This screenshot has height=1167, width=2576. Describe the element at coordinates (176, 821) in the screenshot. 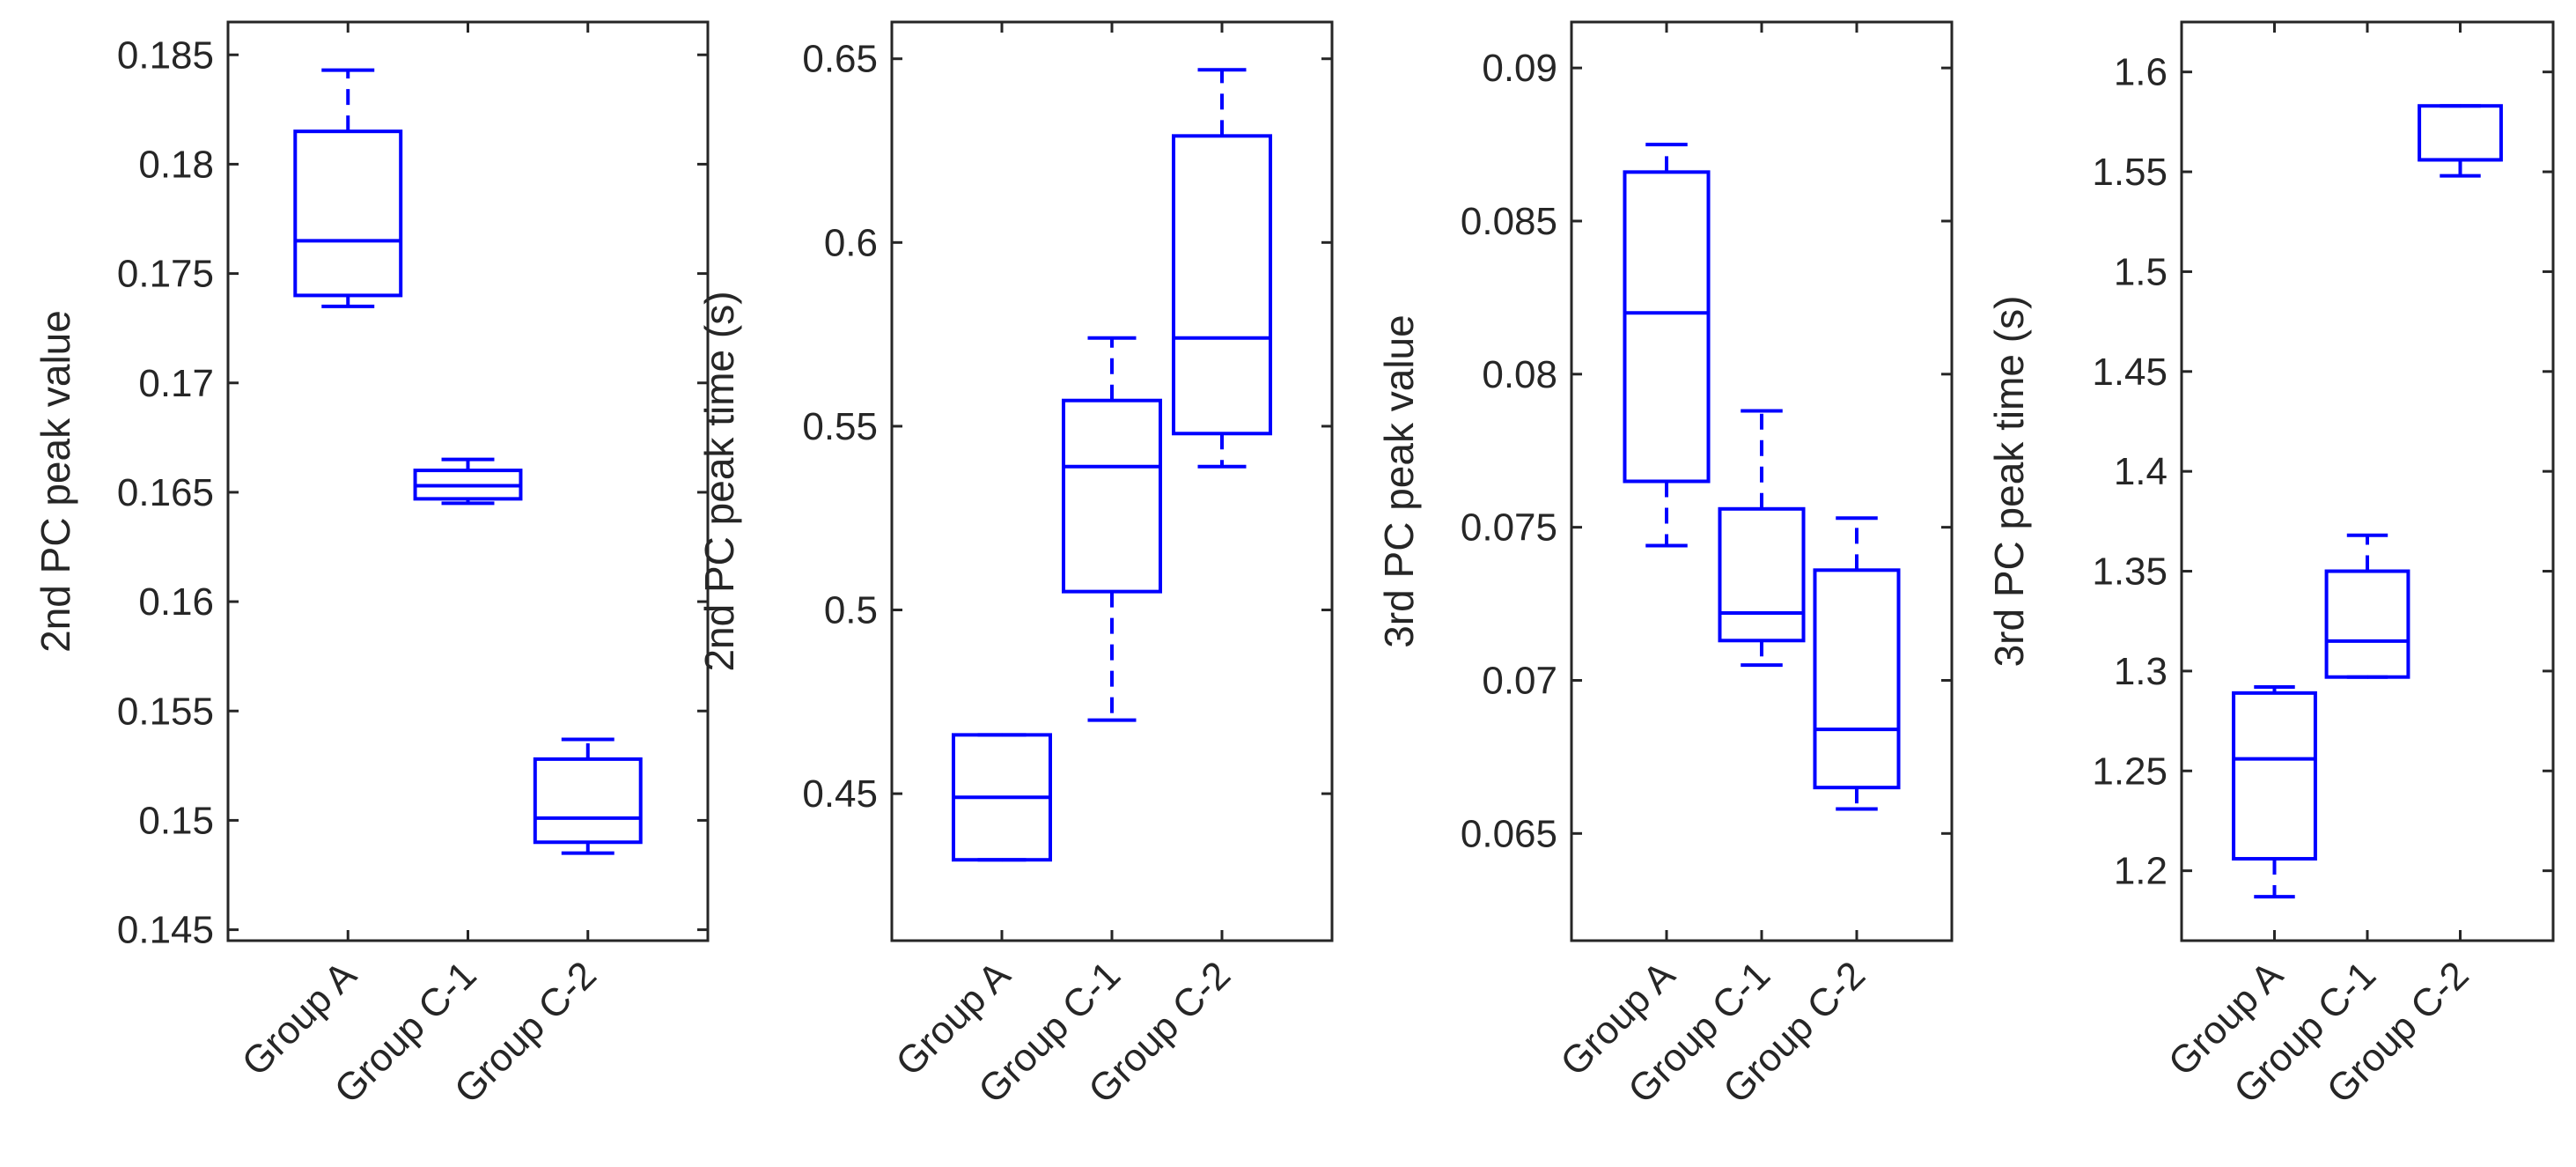

I see `y-tick-label: 0.15` at that location.